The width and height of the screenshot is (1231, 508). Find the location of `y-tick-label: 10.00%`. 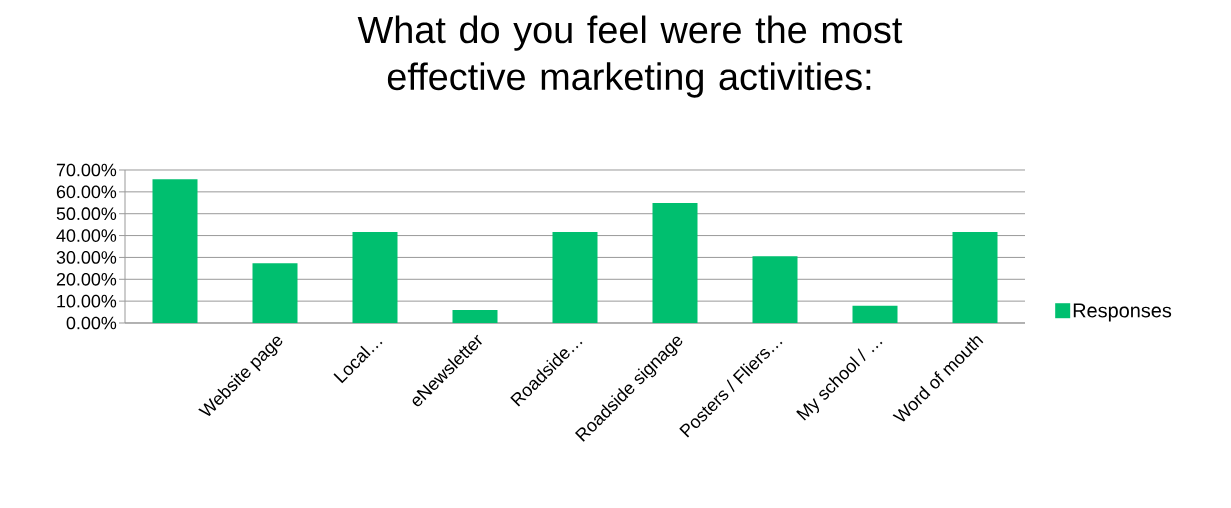

y-tick-label: 10.00% is located at coordinates (87, 301).